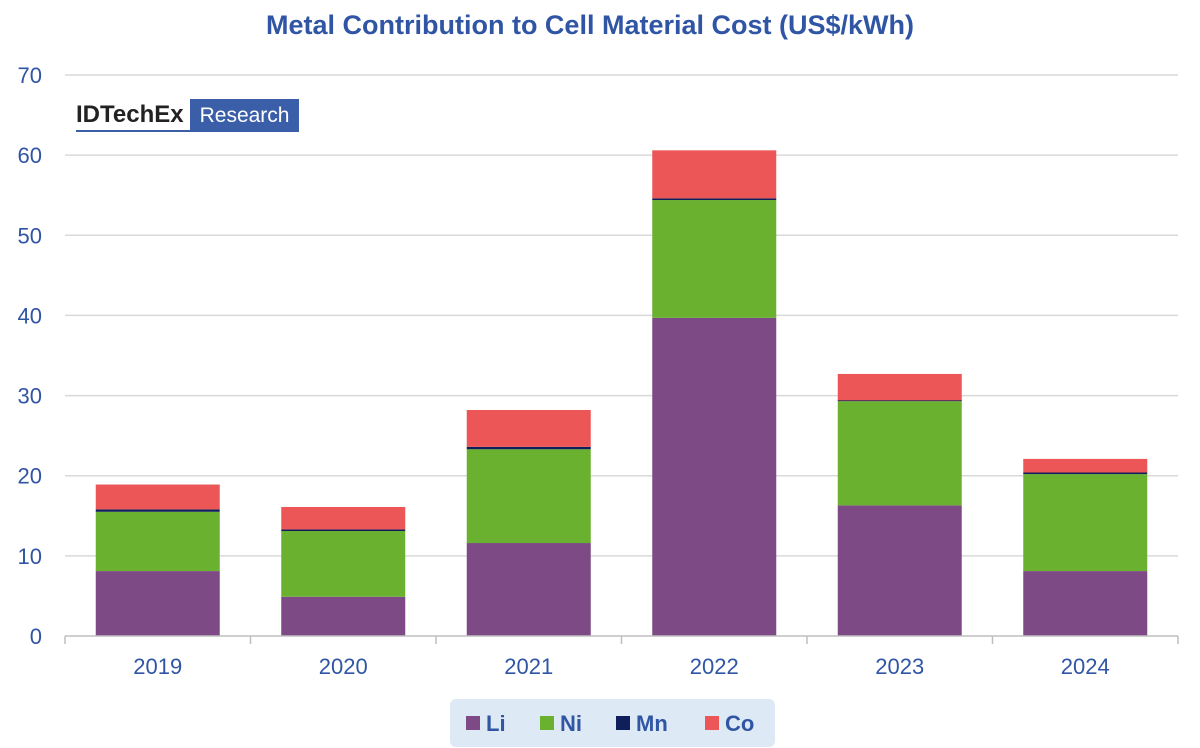 The height and width of the screenshot is (748, 1200). Describe the element at coordinates (343, 666) in the screenshot. I see `x-tick-label: 2020` at that location.